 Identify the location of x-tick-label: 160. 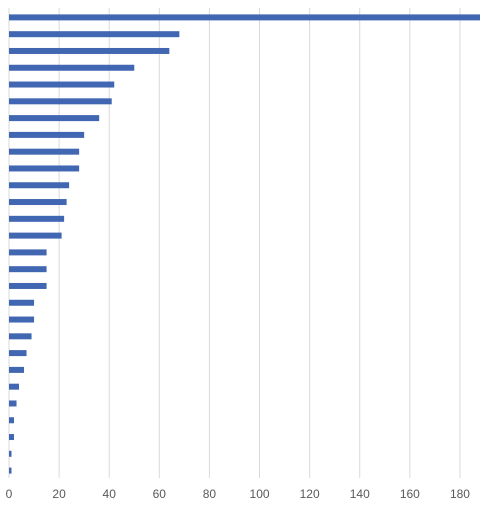
(410, 494).